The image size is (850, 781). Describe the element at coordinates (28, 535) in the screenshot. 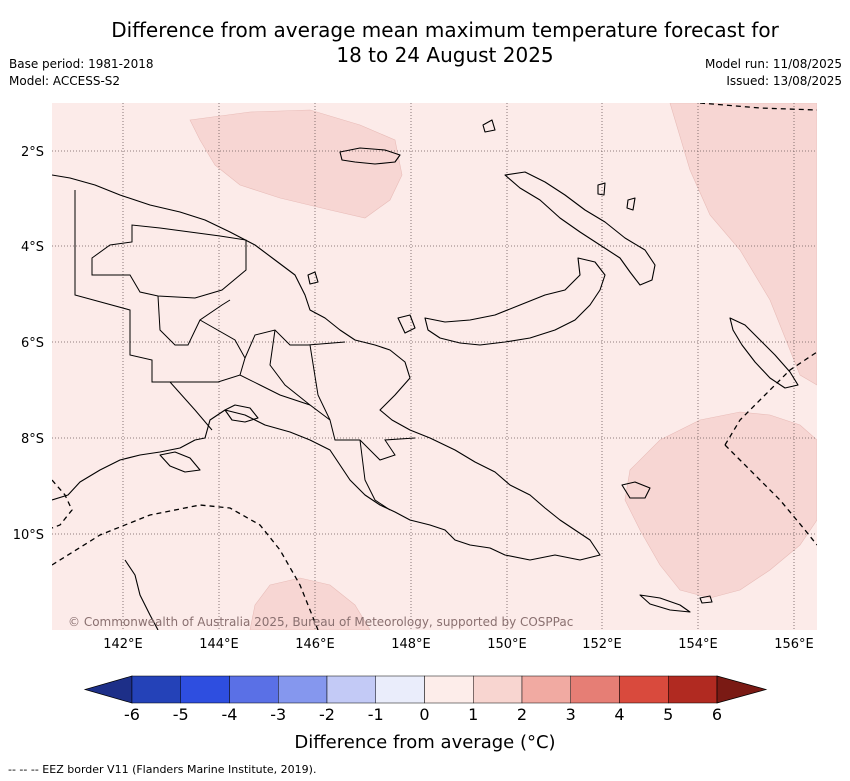

I see `lat-label: 10°S` at that location.